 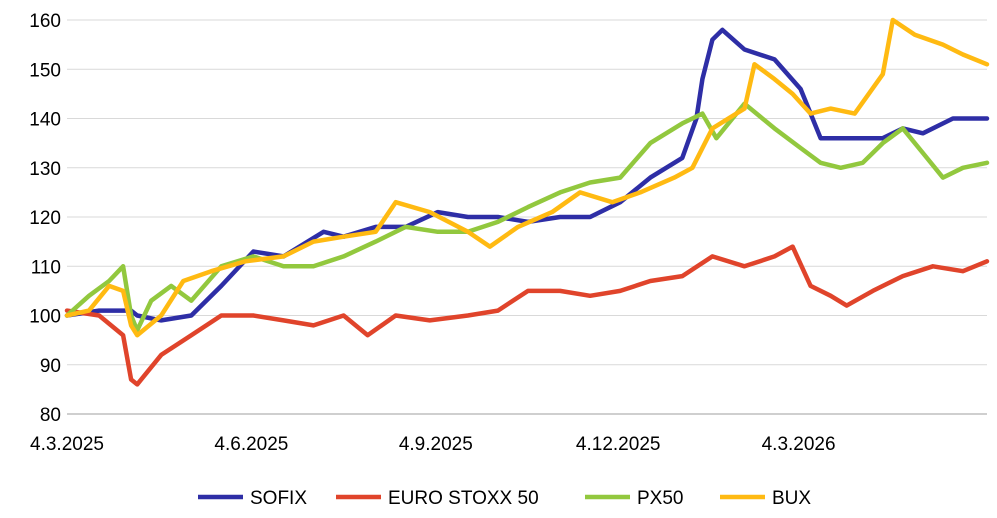 I want to click on y-tick-label: 100, so click(x=45, y=317).